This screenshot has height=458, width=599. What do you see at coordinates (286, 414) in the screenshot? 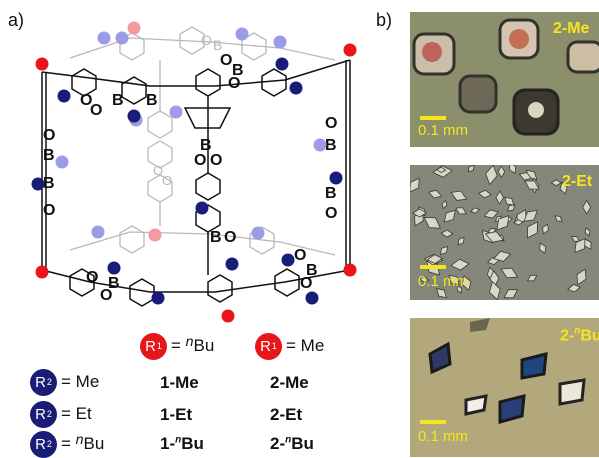
I see `compound-label: 2-Et` at bounding box center [286, 414].